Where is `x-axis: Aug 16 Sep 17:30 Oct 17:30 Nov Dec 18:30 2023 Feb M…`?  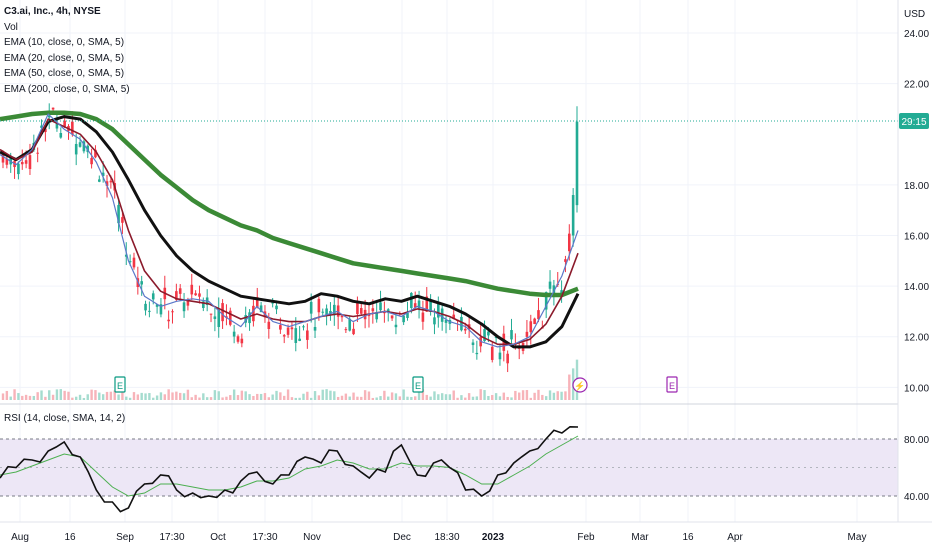 x-axis: Aug 16 Sep 17:30 Oct 17:30 Nov Dec 18:30 2023 Feb M… is located at coordinates (466, 532).